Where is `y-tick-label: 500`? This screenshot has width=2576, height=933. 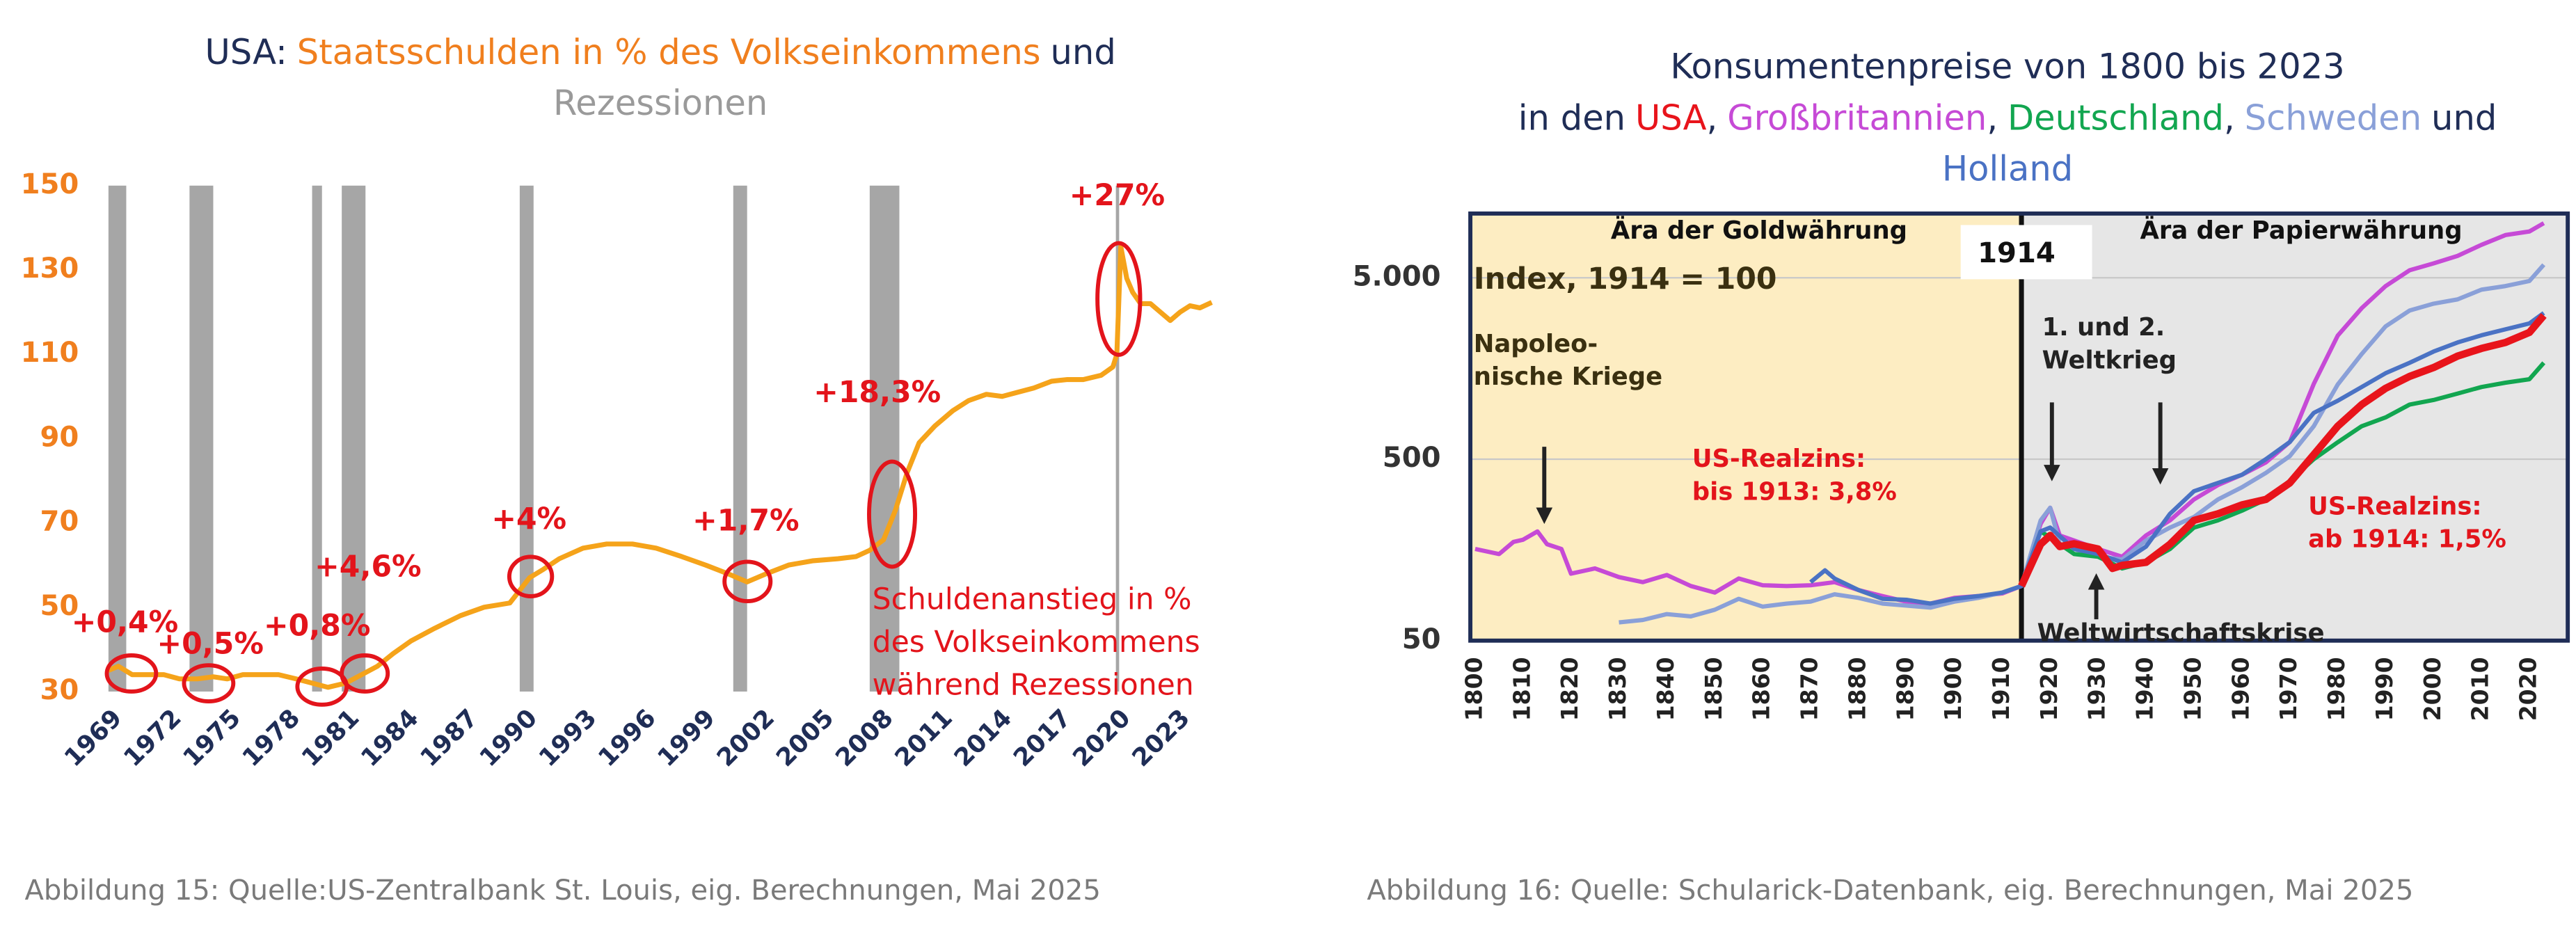 y-tick-label: 500 is located at coordinates (1412, 458).